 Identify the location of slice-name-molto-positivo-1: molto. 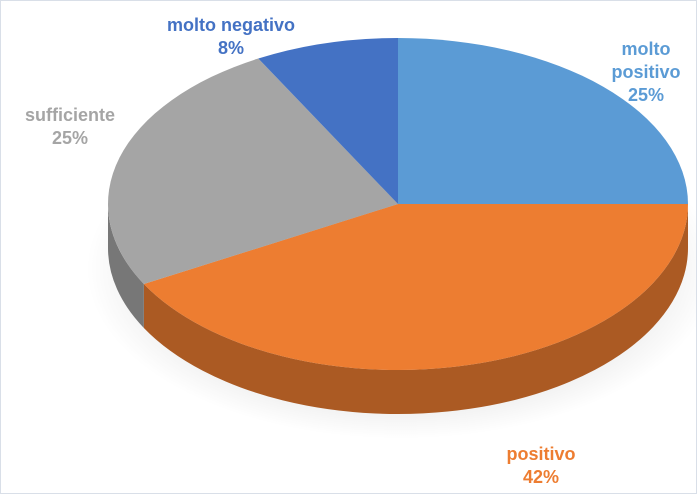
(646, 49).